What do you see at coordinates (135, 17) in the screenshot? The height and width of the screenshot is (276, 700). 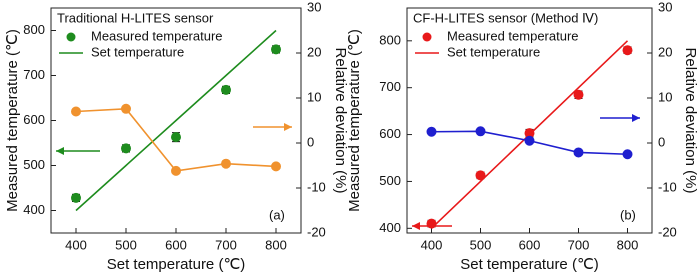 I see `panel-title: Traditional H-LITES sensor` at bounding box center [135, 17].